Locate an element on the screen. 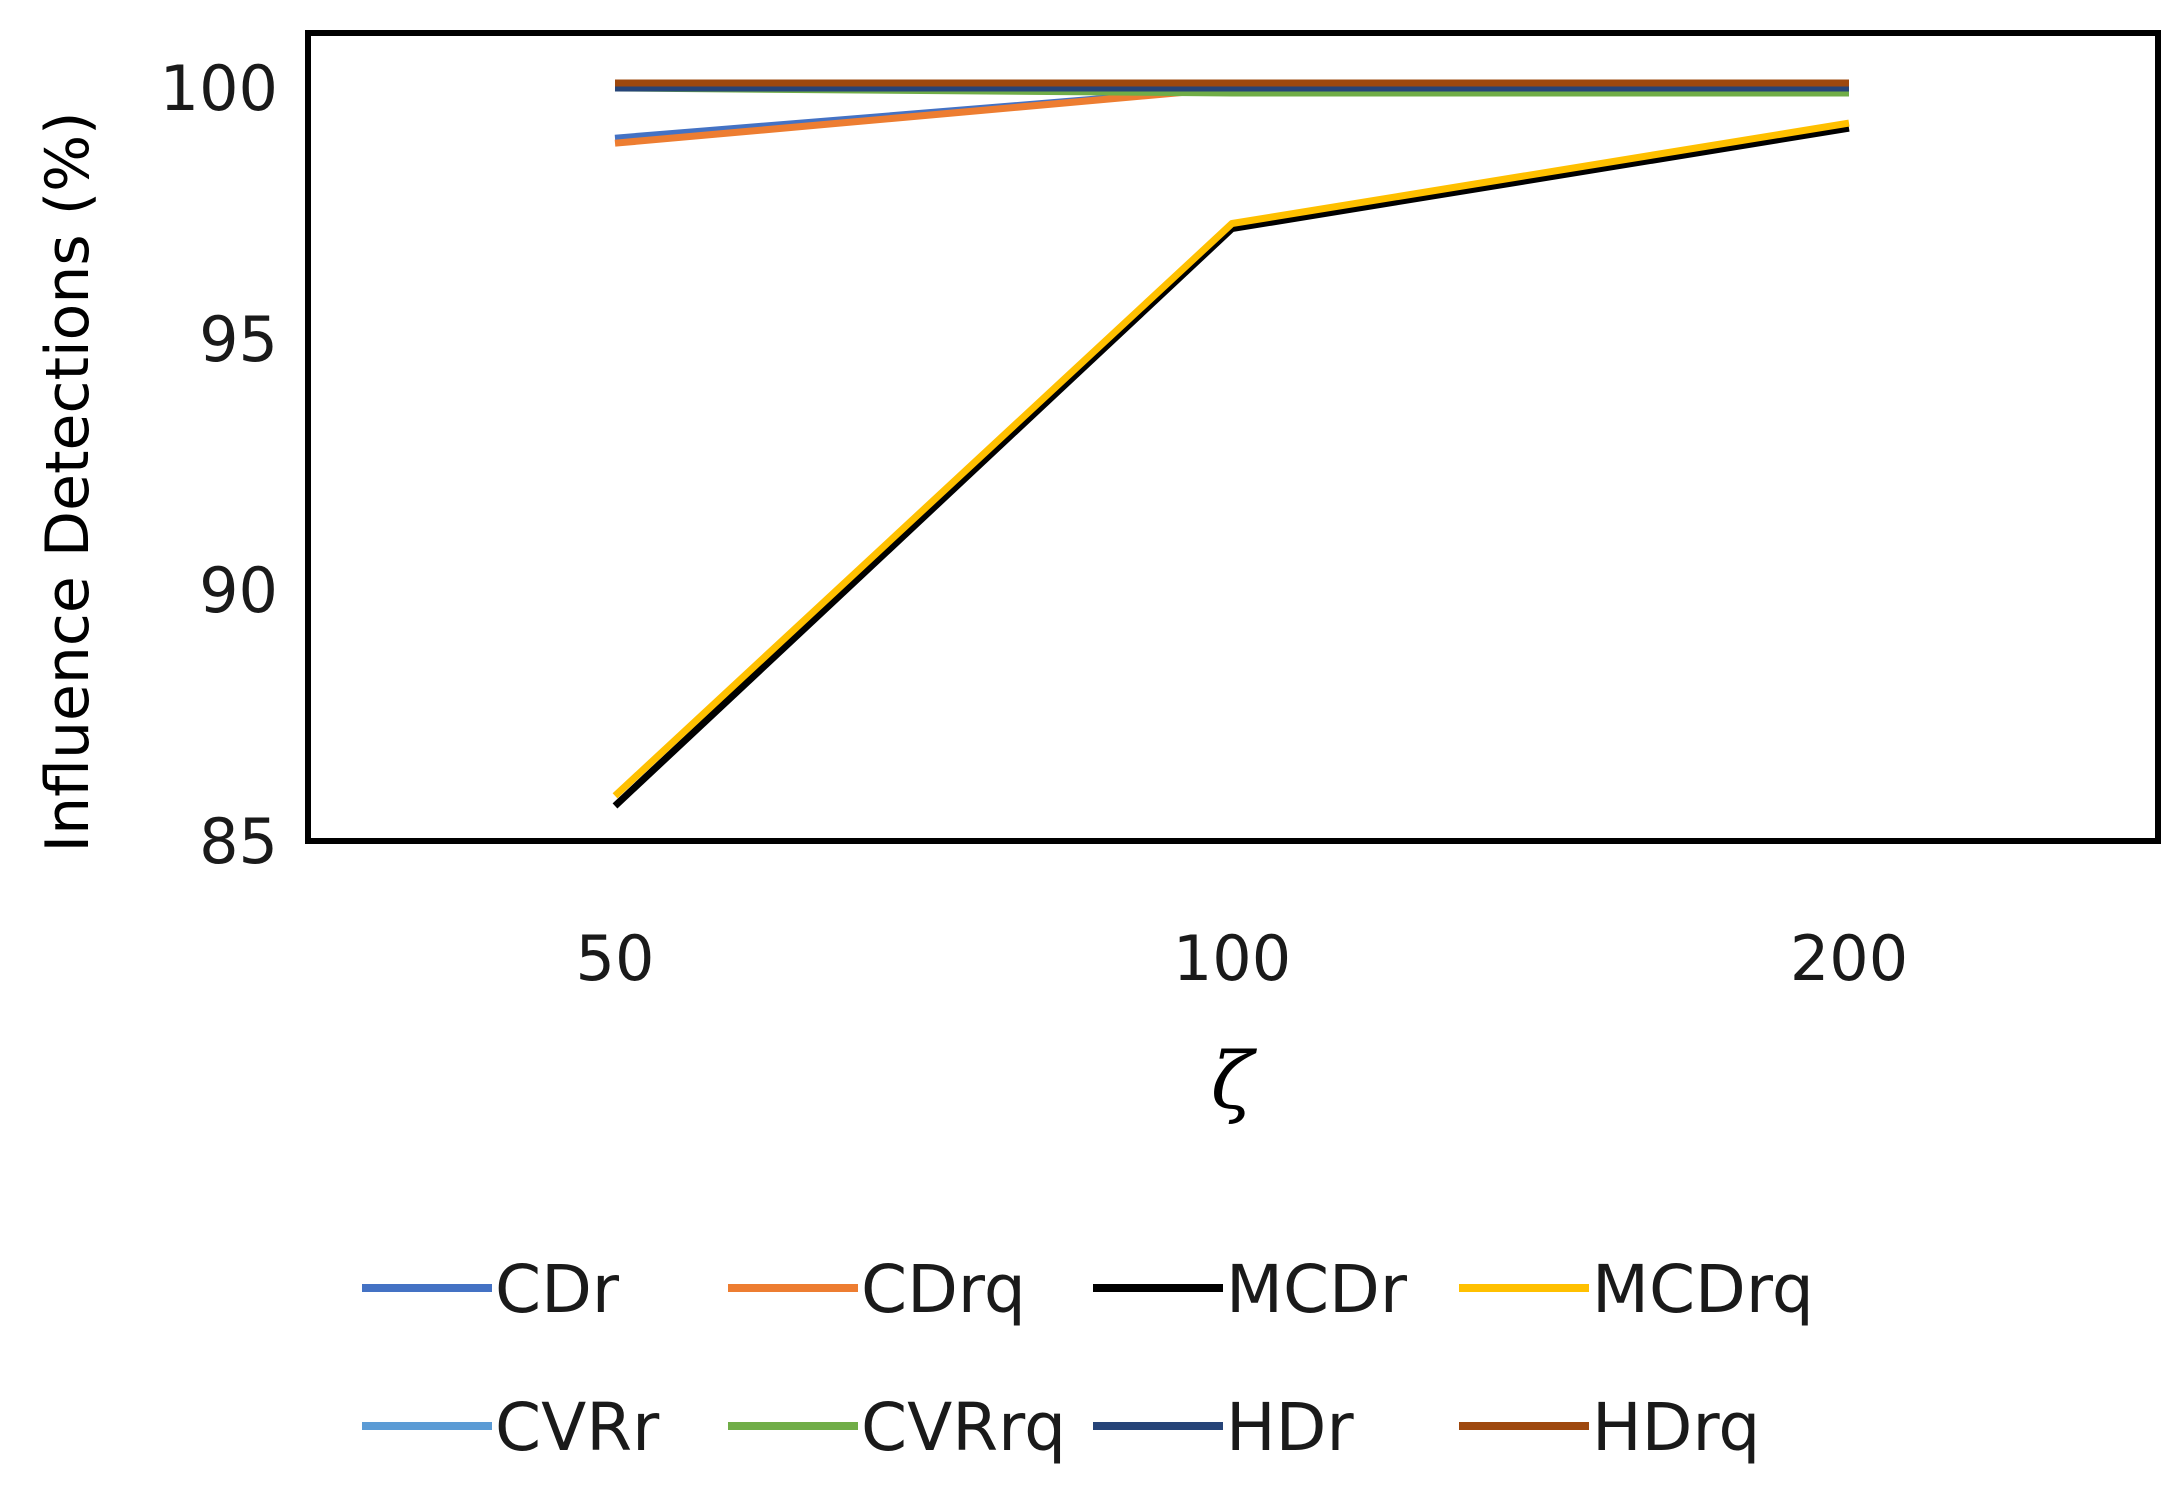  x-tick-label: 100 is located at coordinates (1232, 958).